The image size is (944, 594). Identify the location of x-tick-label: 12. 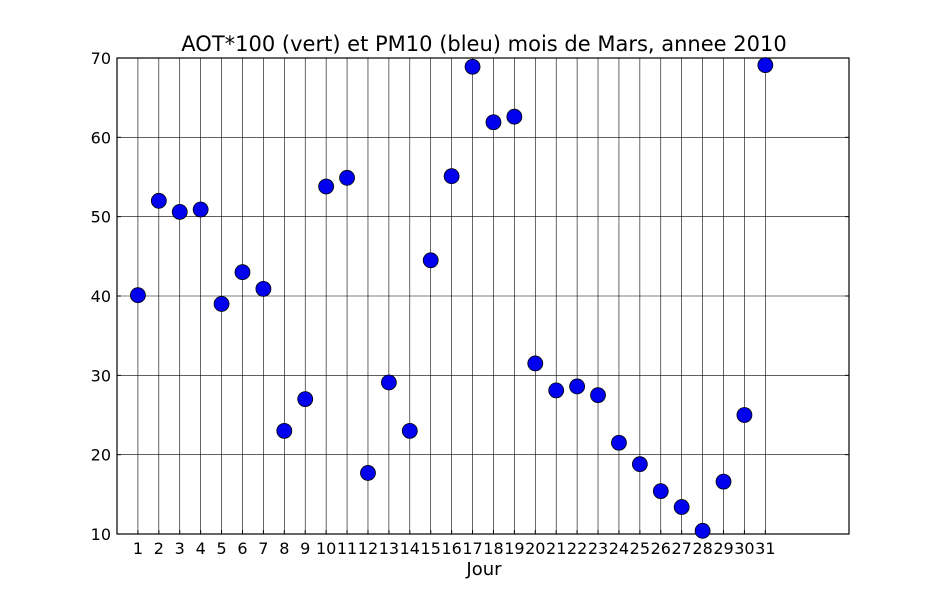
(368, 548).